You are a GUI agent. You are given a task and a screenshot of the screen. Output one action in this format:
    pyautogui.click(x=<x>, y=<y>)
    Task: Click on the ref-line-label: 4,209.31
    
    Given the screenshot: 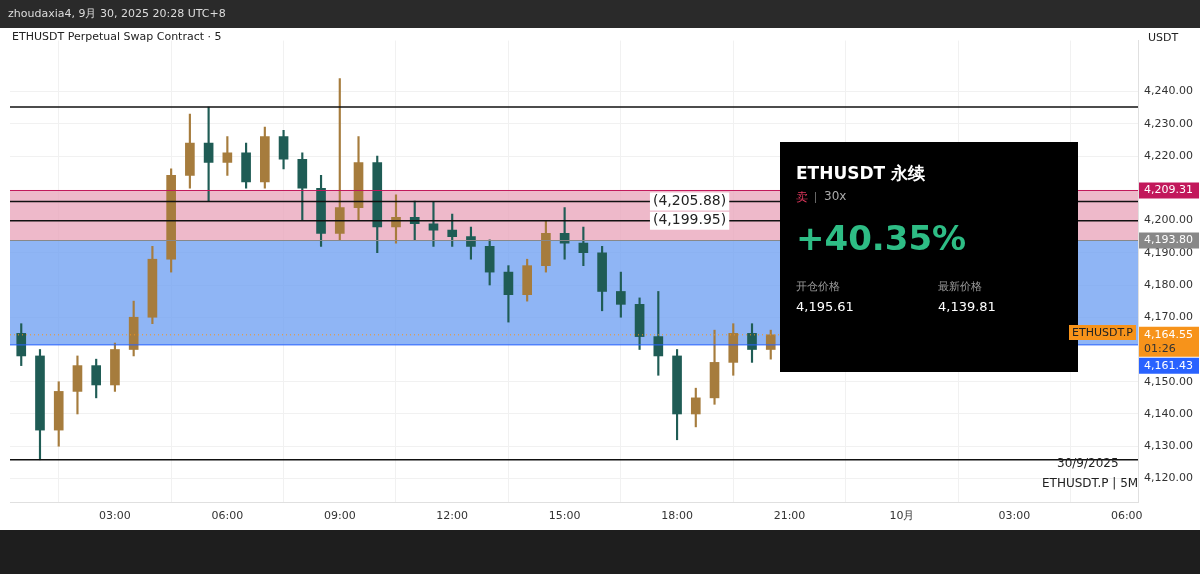 What is the action you would take?
    pyautogui.click(x=1168, y=190)
    